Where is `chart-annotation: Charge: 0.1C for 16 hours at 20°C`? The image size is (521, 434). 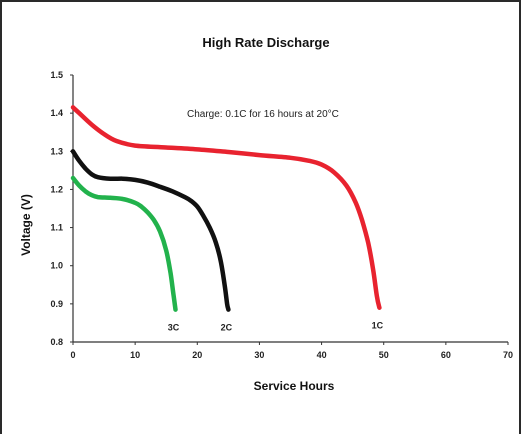 chart-annotation: Charge: 0.1C for 16 hours at 20°C is located at coordinates (263, 114).